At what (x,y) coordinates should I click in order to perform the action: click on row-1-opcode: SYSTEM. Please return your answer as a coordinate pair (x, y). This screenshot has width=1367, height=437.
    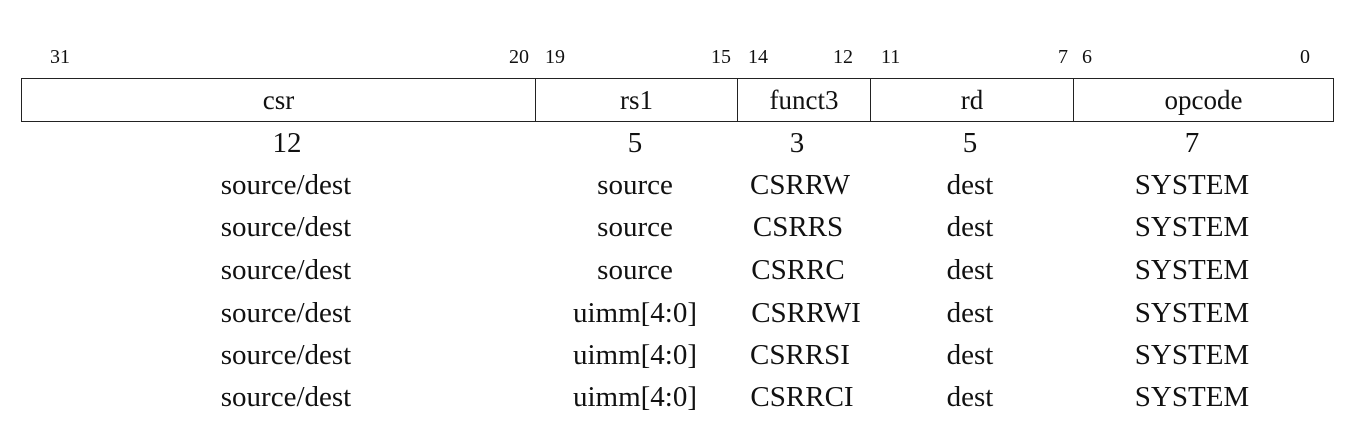
    Looking at the image, I should click on (1192, 185).